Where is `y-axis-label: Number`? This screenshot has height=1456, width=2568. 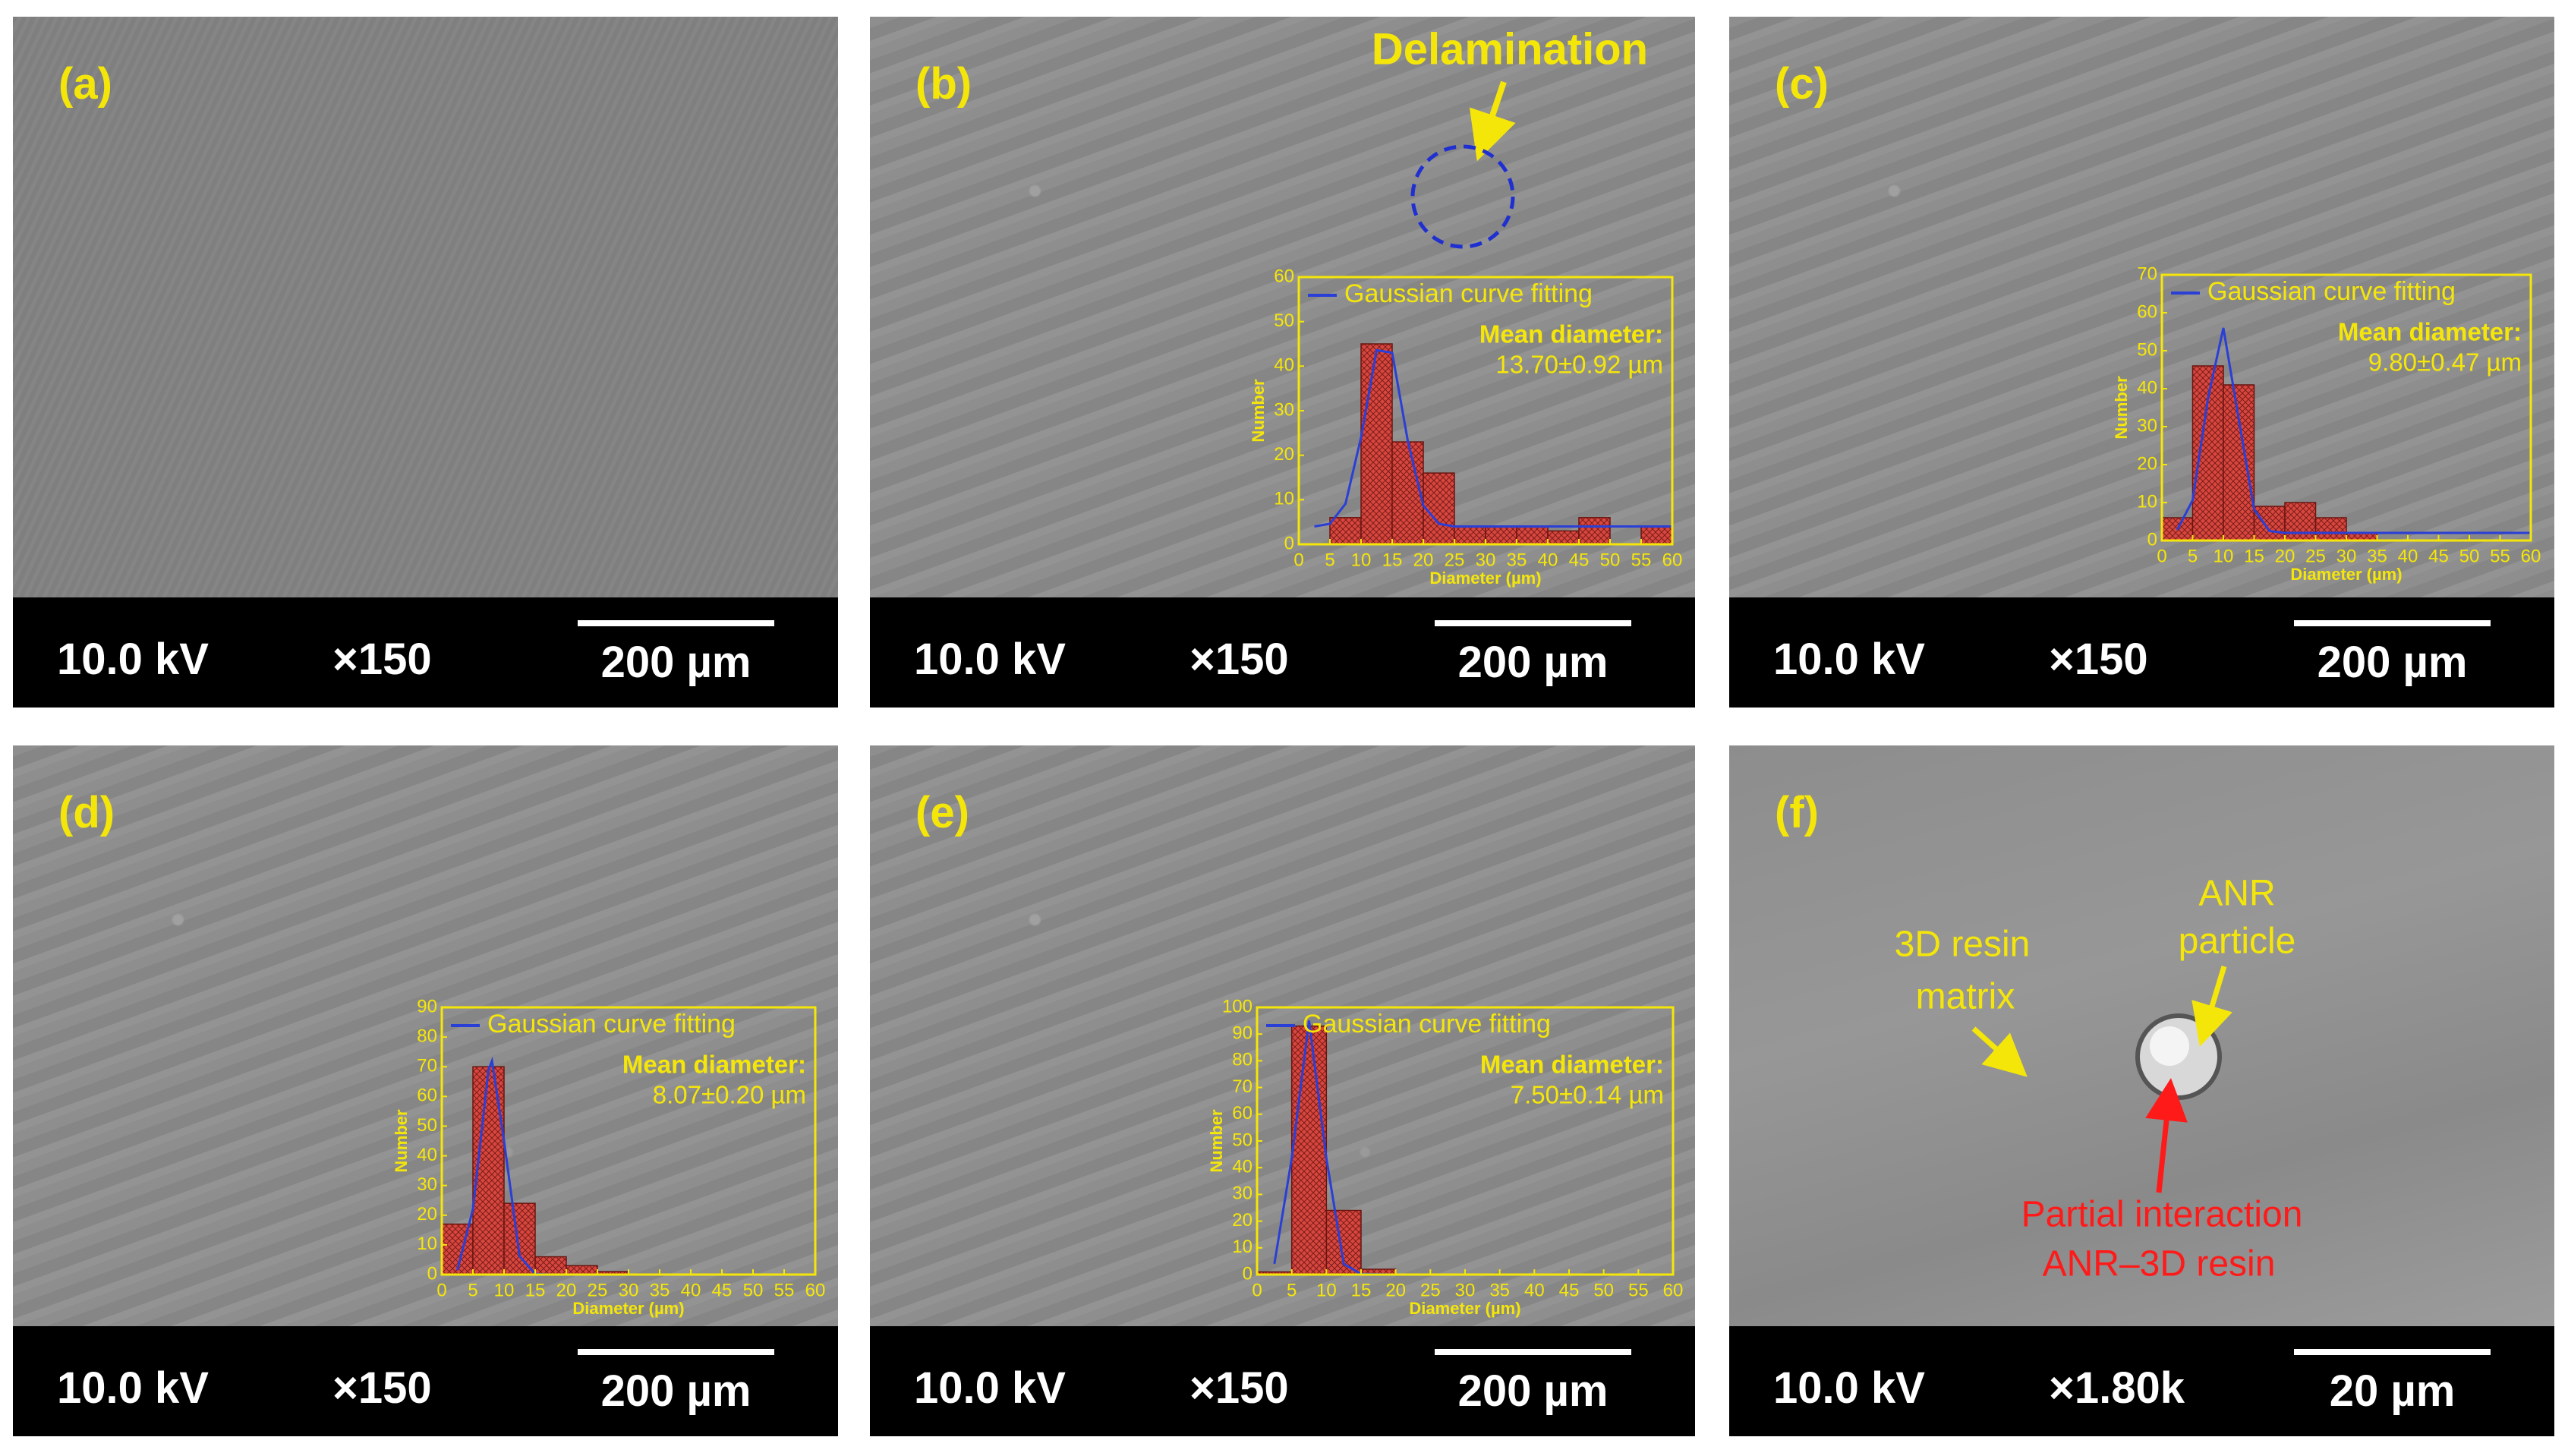 y-axis-label: Number is located at coordinates (2121, 408).